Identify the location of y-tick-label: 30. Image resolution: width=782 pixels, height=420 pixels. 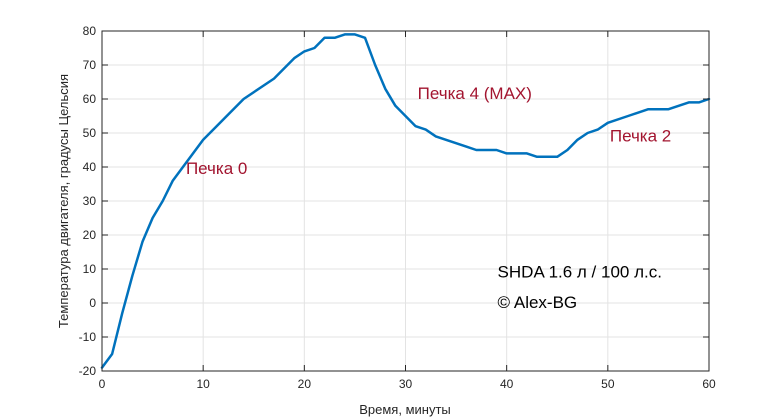
(90, 201).